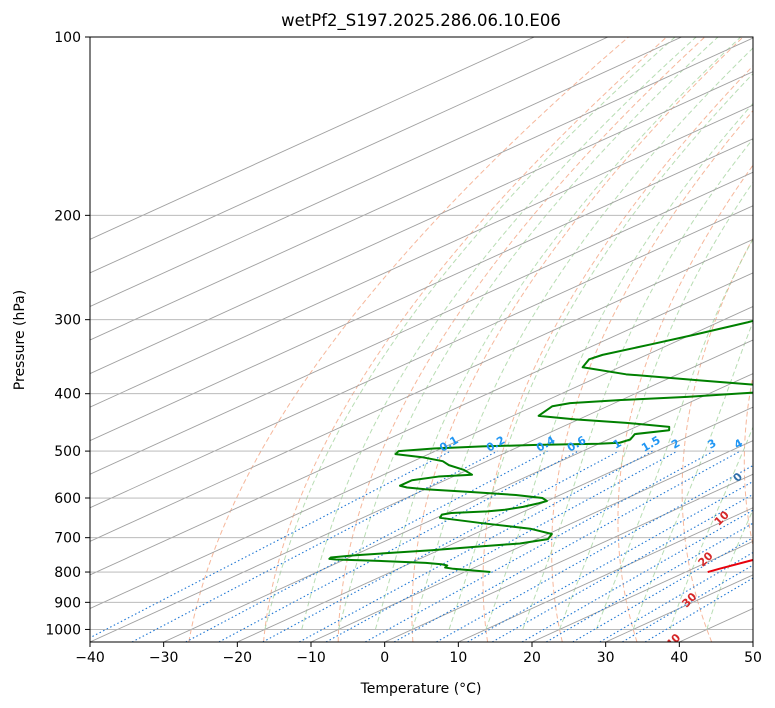 This screenshot has width=775, height=708. Describe the element at coordinates (238, 658) in the screenshot. I see `x-tick-label: −20` at that location.